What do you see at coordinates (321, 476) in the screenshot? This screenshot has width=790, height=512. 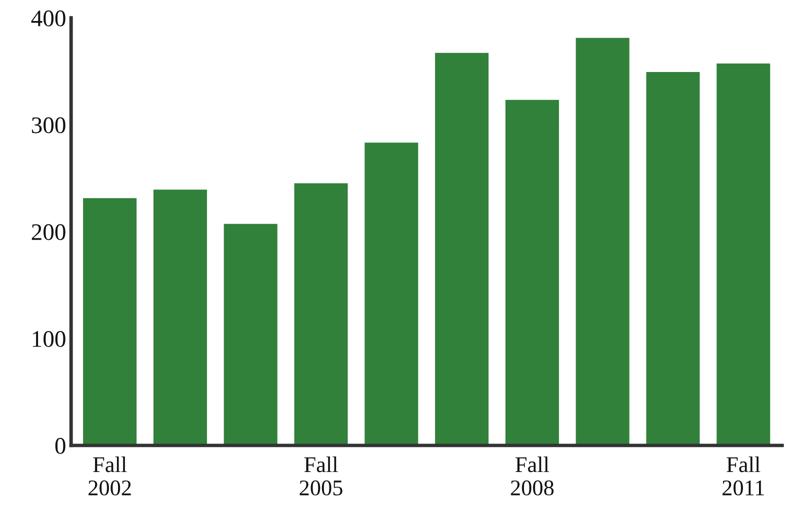 I see `x-tick-label: Fall 2005` at bounding box center [321, 476].